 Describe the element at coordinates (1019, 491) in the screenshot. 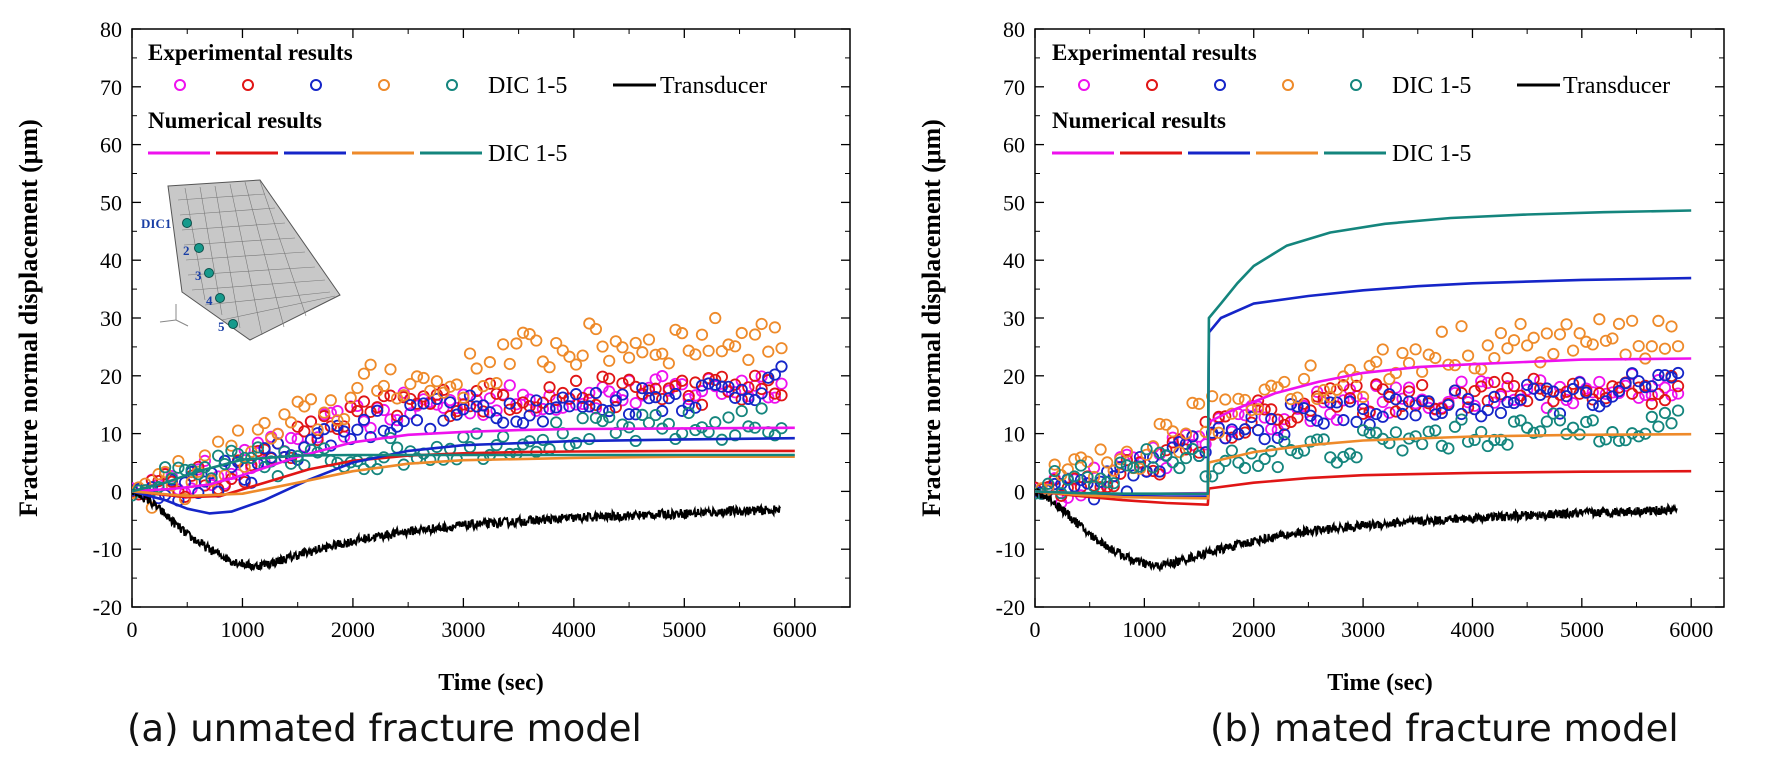

I see `y-tick-label-b: 0` at that location.